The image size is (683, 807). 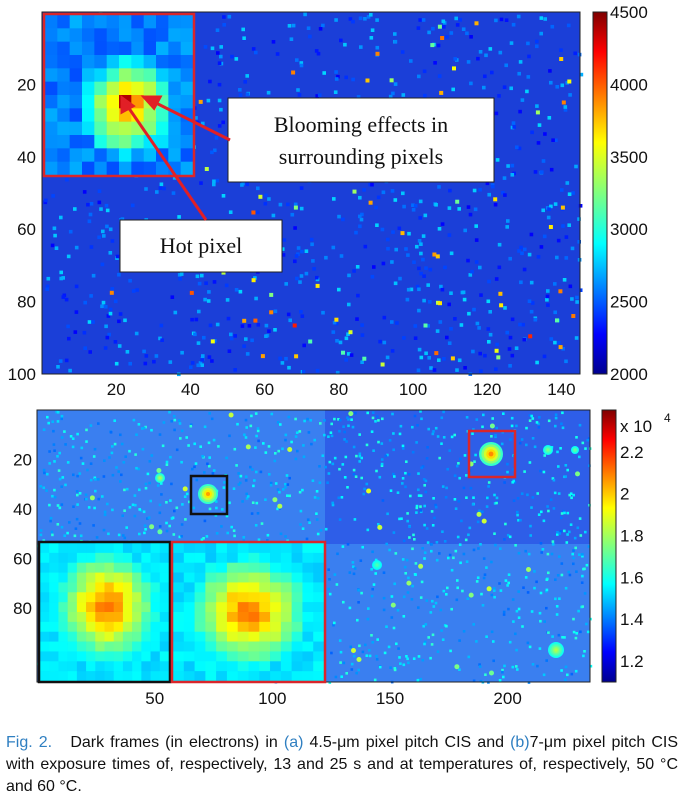 I want to click on caption-ref-b: (b), so click(x=520, y=742).